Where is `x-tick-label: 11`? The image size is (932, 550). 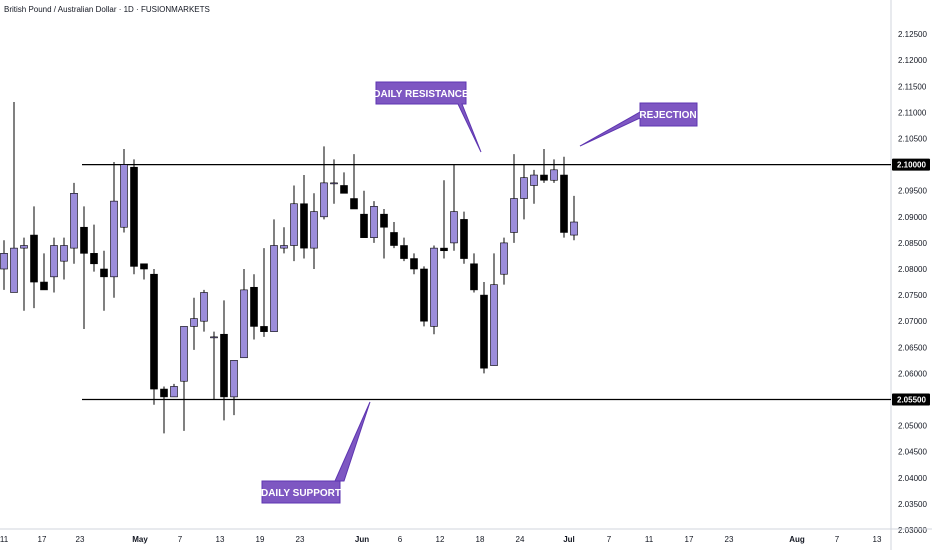 x-tick-label: 11 is located at coordinates (649, 539).